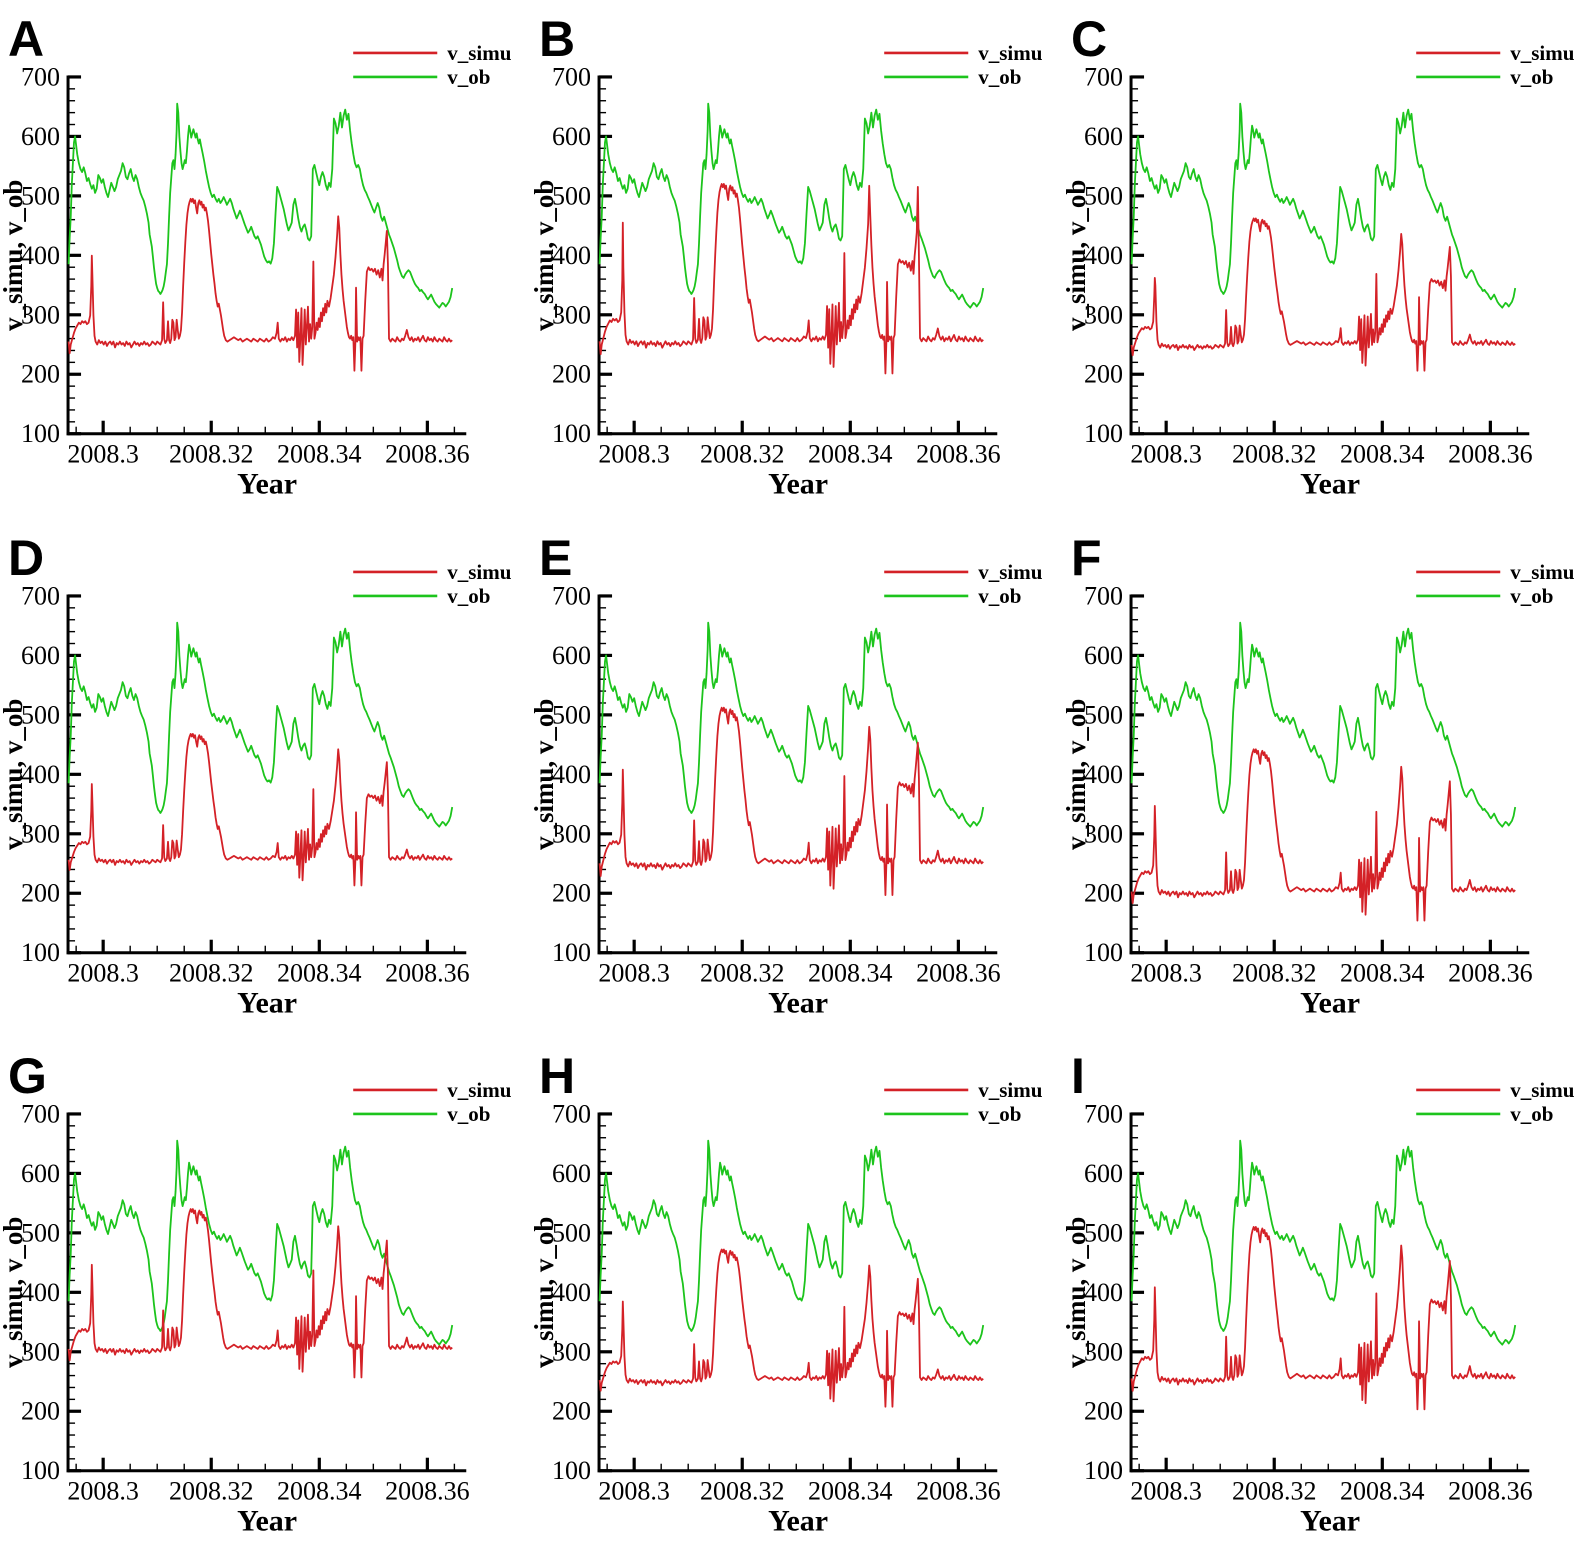 This screenshot has width=1594, height=1556. Describe the element at coordinates (1089, 39) in the screenshot. I see `panel-label: C` at that location.